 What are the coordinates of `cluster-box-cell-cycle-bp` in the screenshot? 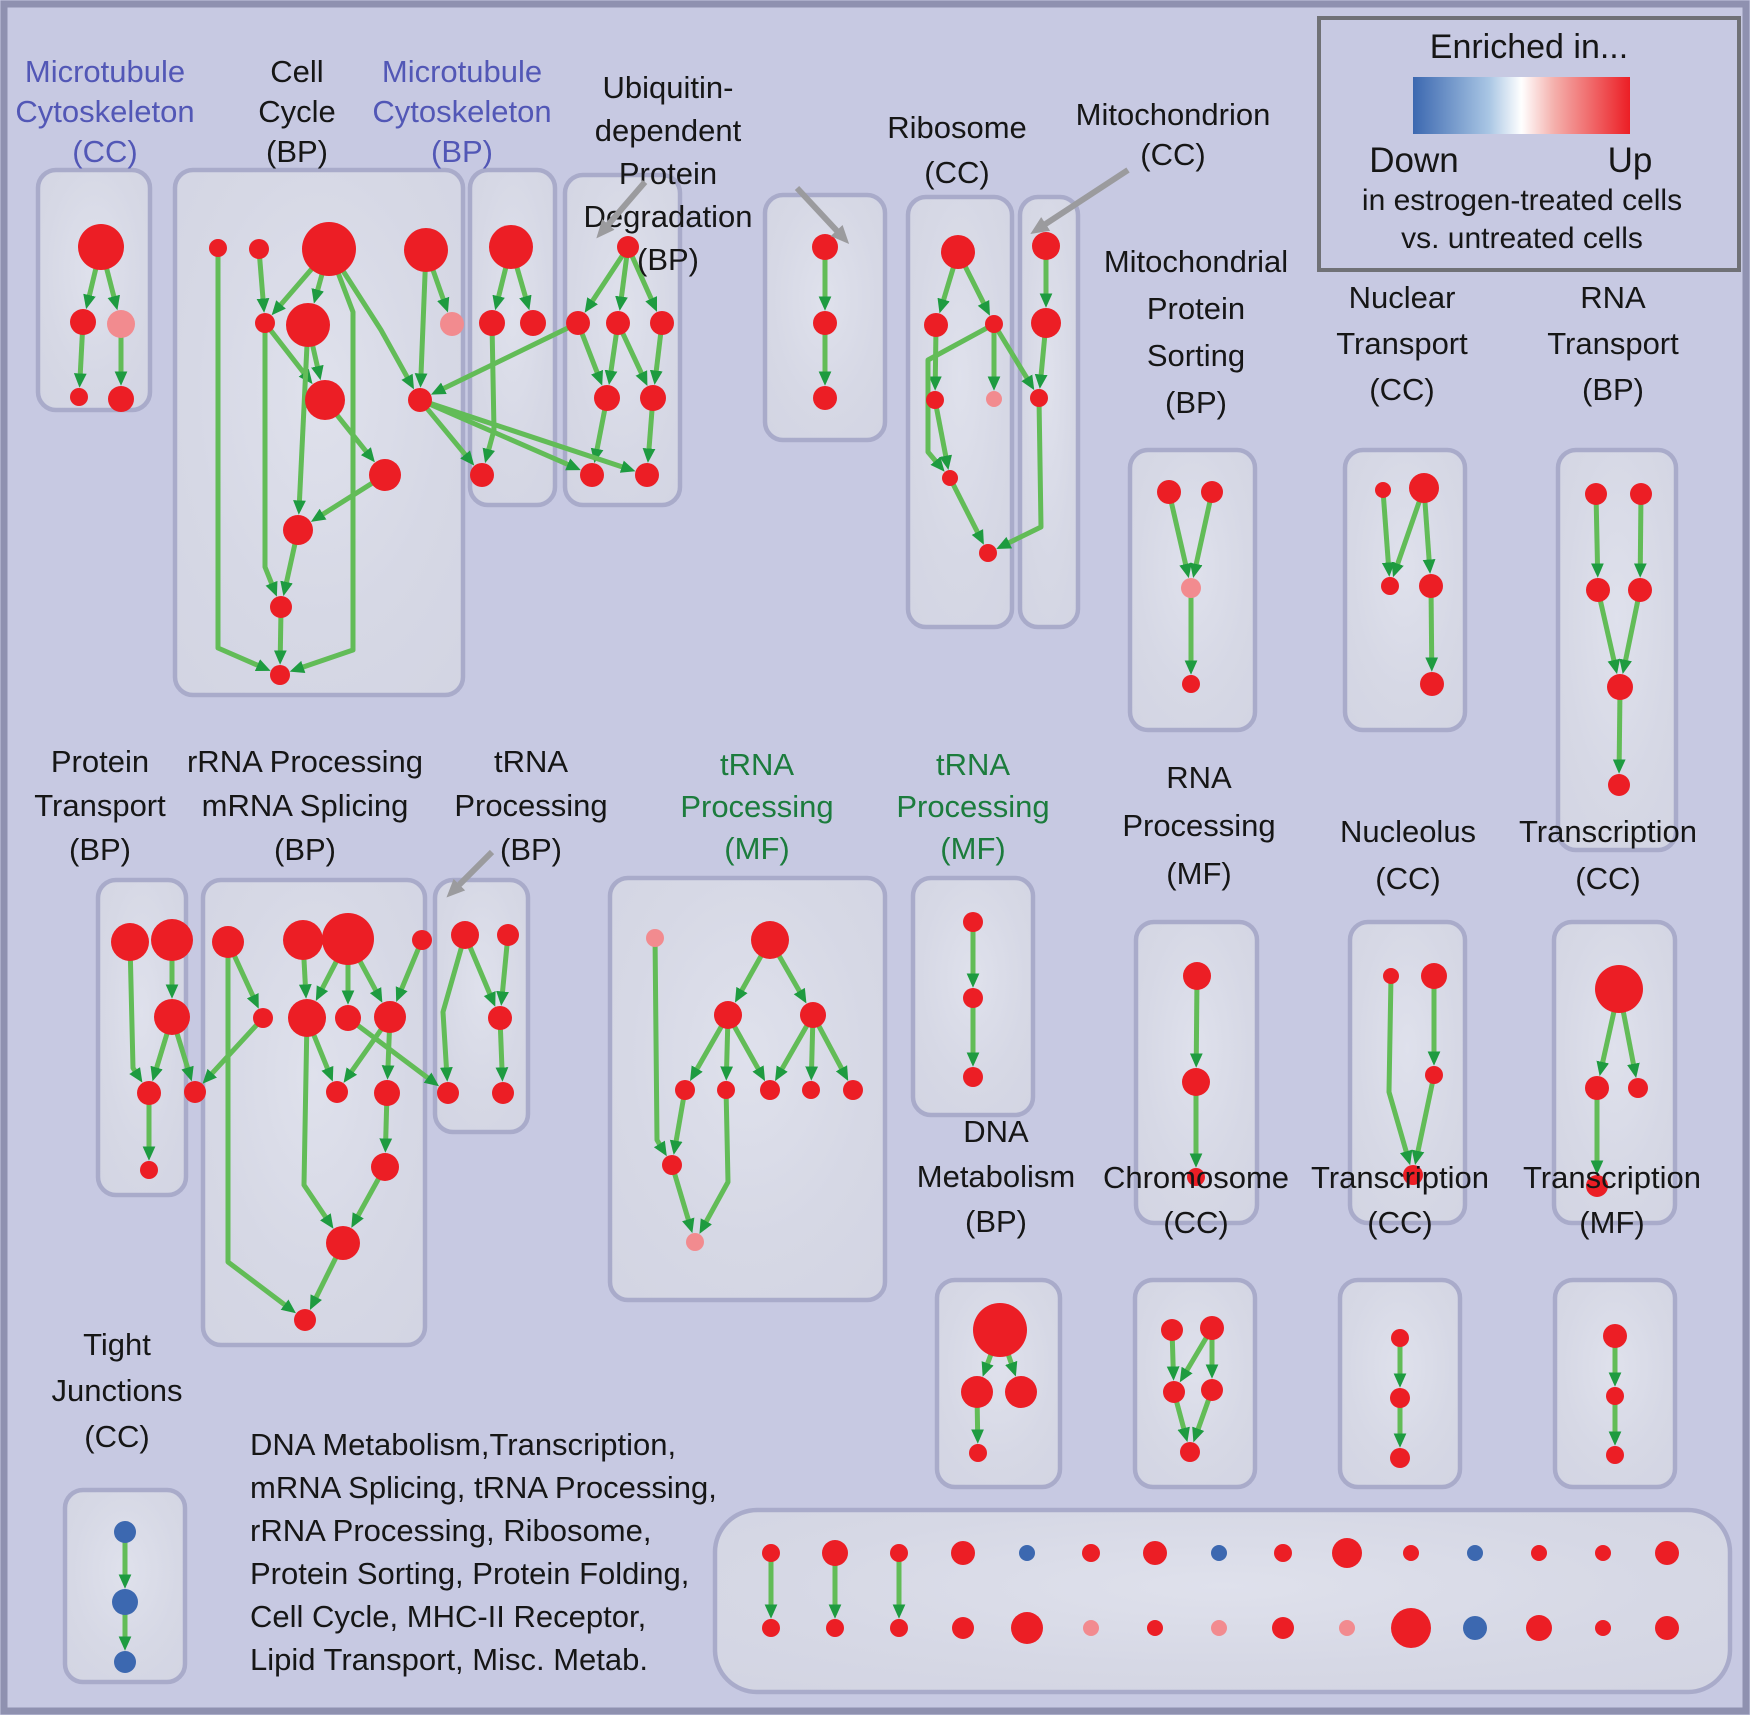 It's located at (319, 432).